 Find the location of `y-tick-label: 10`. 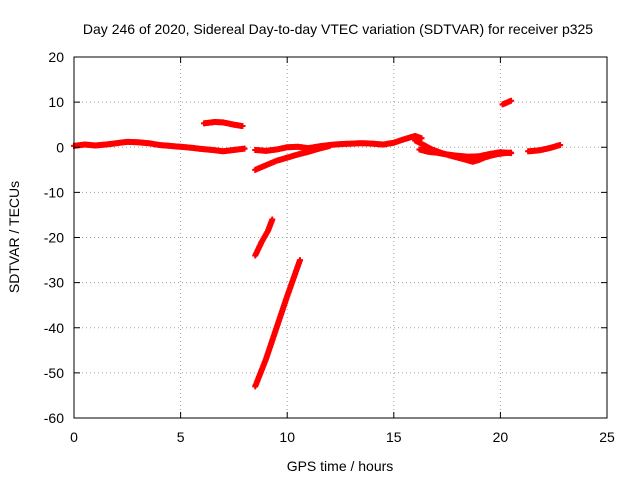

y-tick-label: 10 is located at coordinates (56, 102).